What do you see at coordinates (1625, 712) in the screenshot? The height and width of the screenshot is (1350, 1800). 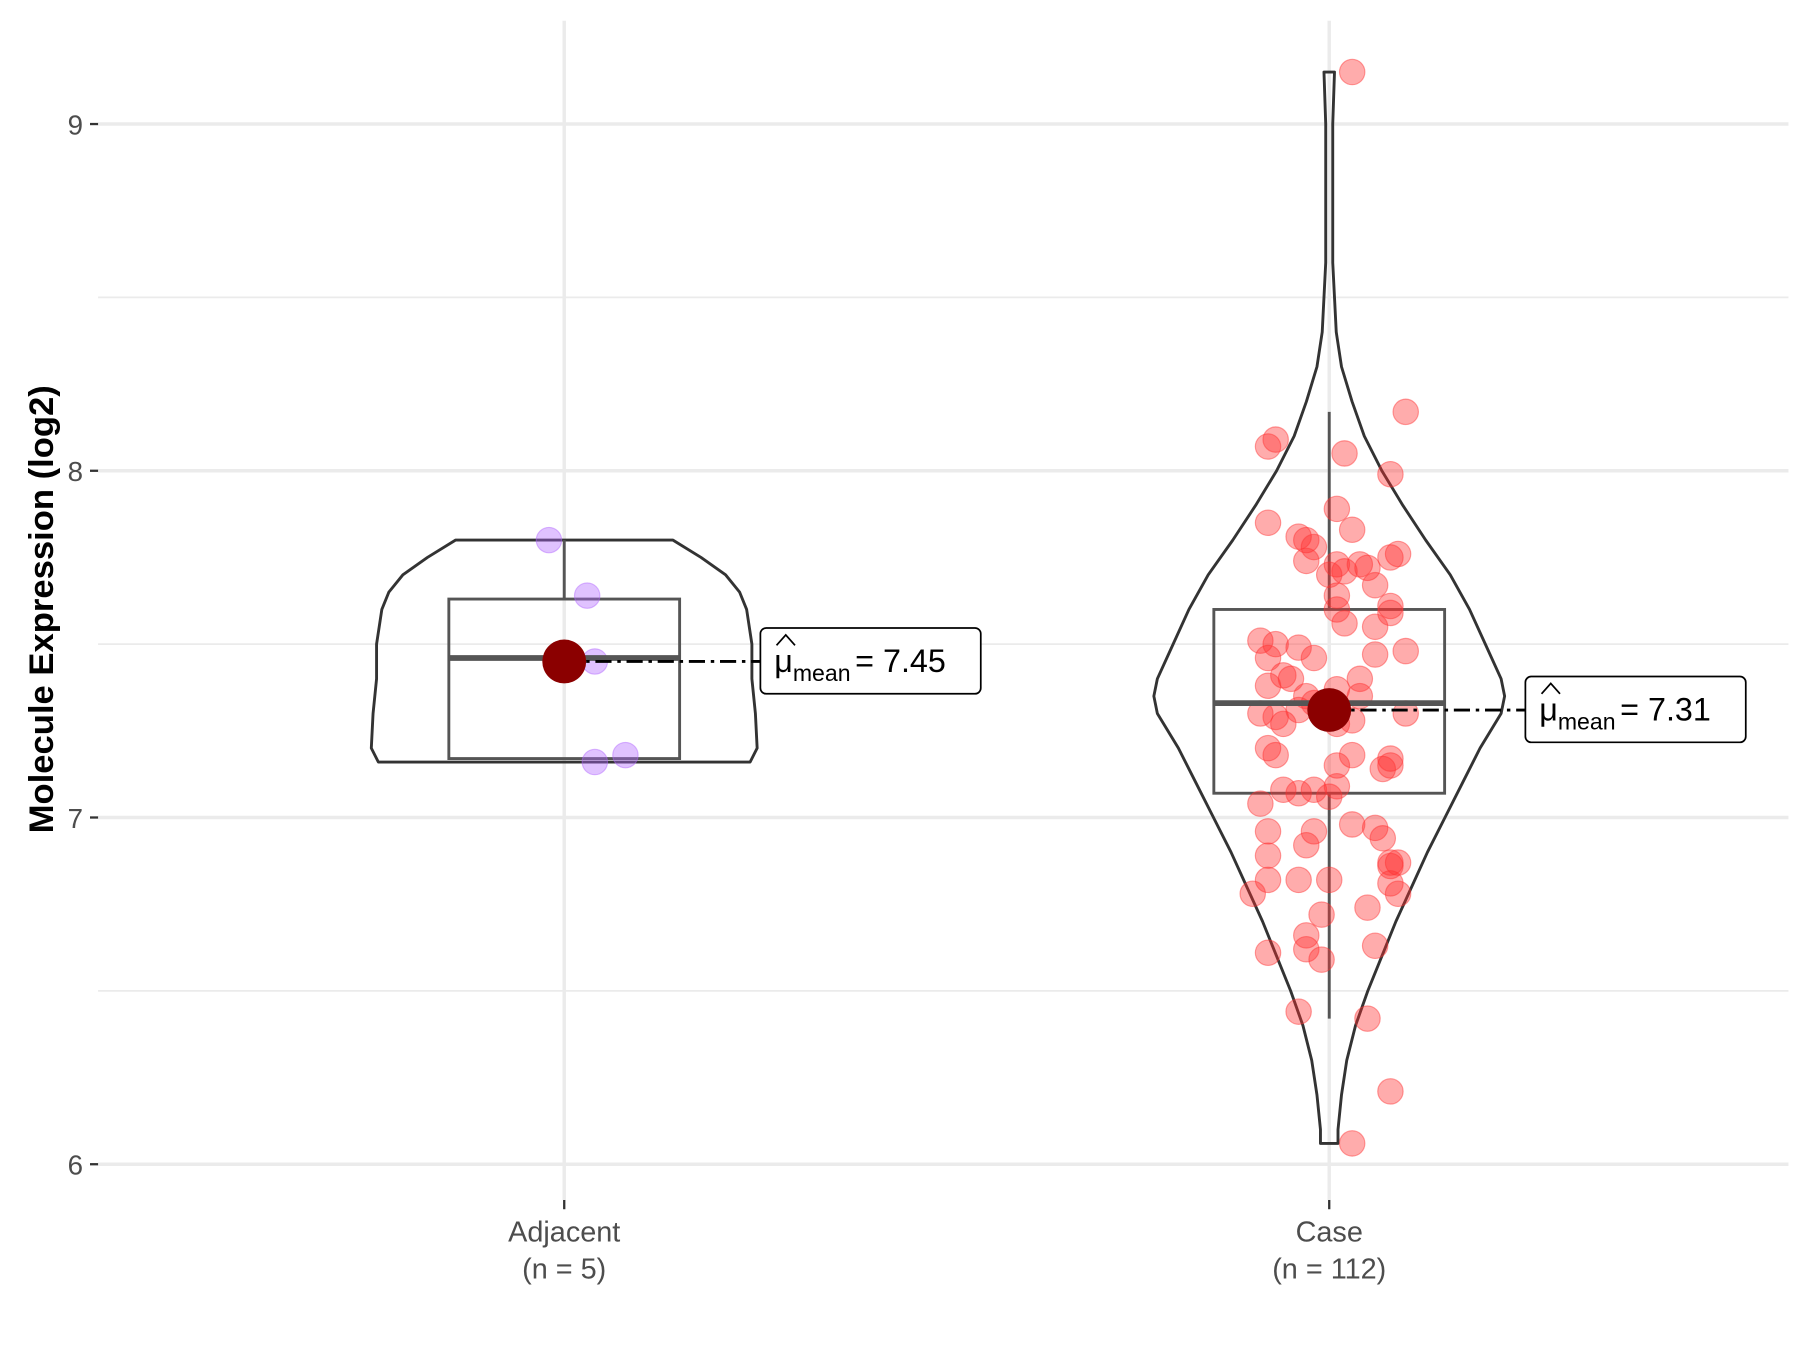 I see `mean-label: μmean = 7.31` at bounding box center [1625, 712].